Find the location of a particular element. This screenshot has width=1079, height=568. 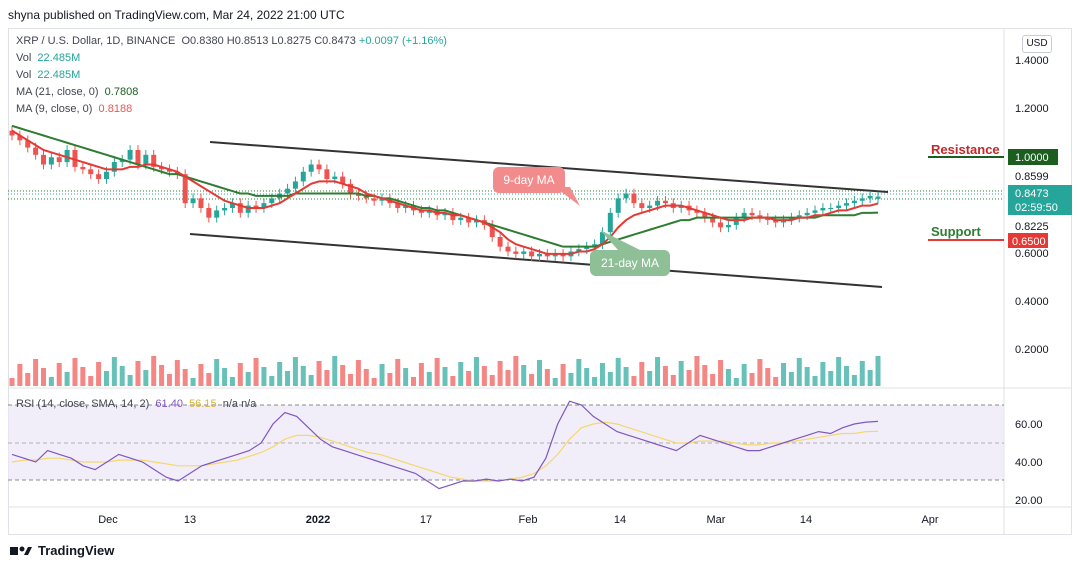

price-tick: 0.2000 is located at coordinates (1032, 350).